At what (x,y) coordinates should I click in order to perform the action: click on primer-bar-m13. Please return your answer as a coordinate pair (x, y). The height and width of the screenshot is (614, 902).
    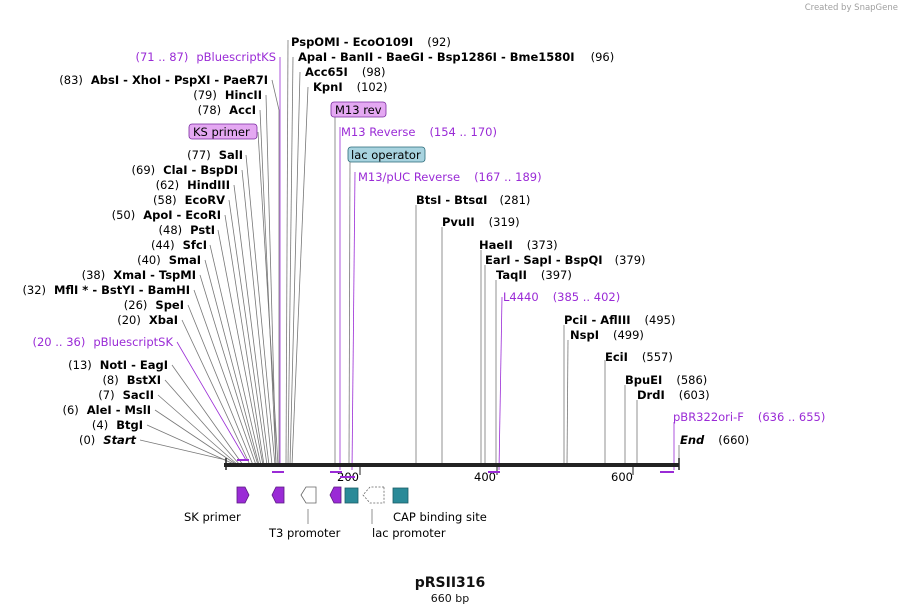
    Looking at the image, I should click on (336, 472).